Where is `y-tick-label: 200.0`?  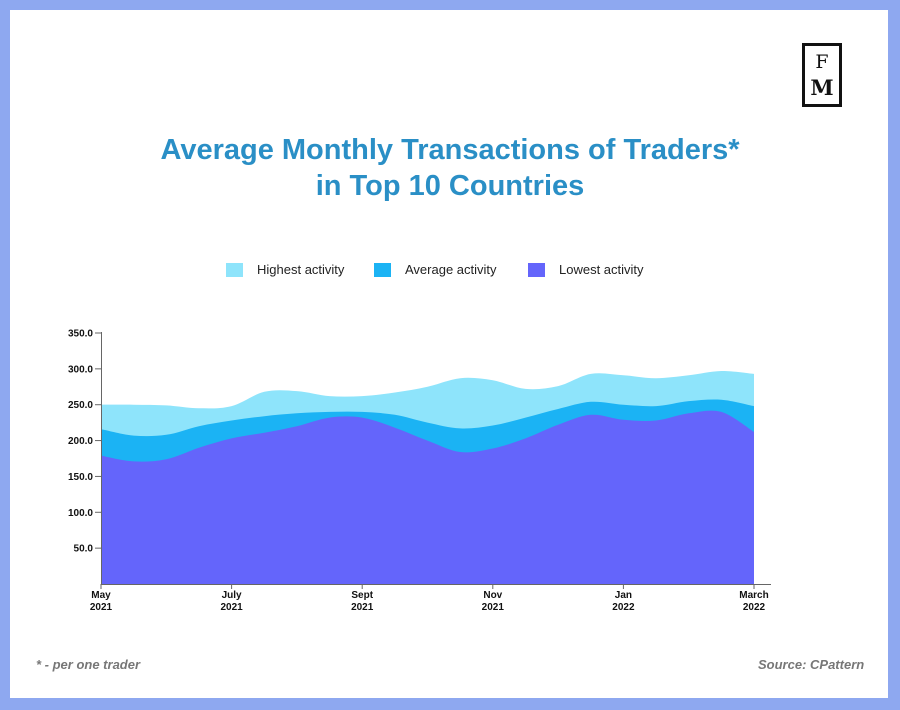
y-tick-label: 200.0 is located at coordinates (80, 441).